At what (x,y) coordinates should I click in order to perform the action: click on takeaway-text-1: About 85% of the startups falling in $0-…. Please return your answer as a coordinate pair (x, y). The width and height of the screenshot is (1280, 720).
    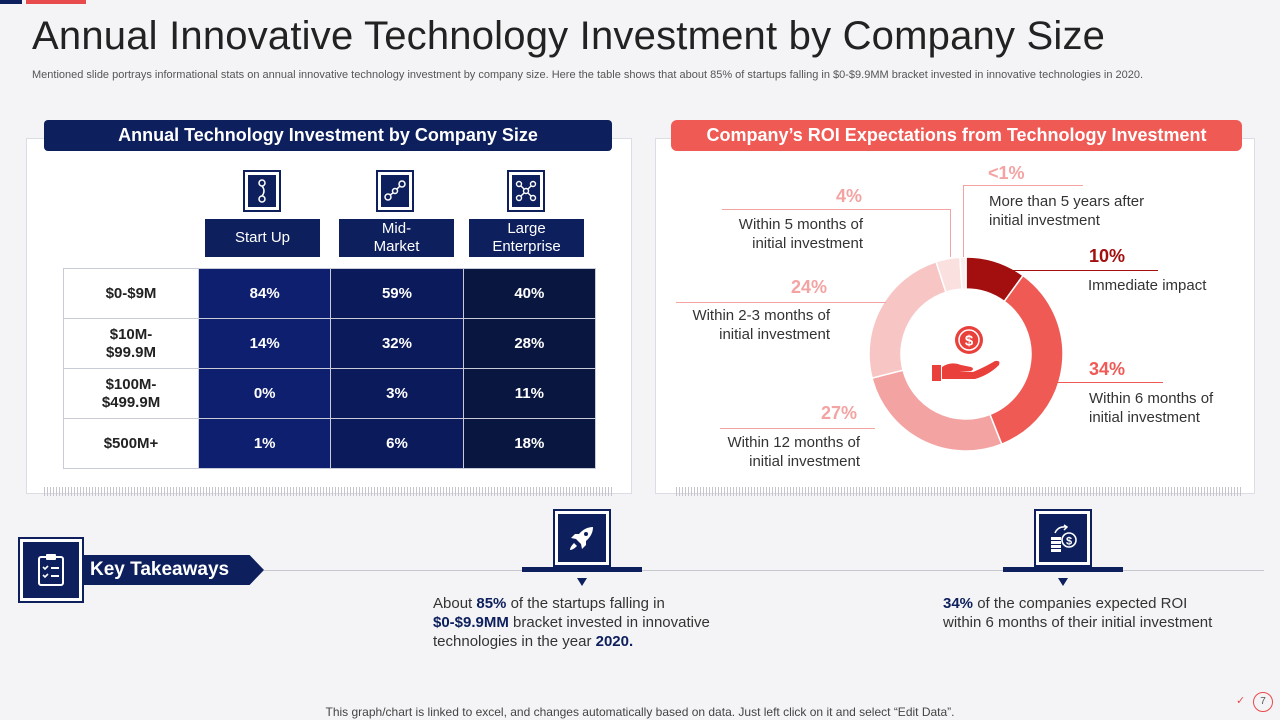
    Looking at the image, I should click on (571, 622).